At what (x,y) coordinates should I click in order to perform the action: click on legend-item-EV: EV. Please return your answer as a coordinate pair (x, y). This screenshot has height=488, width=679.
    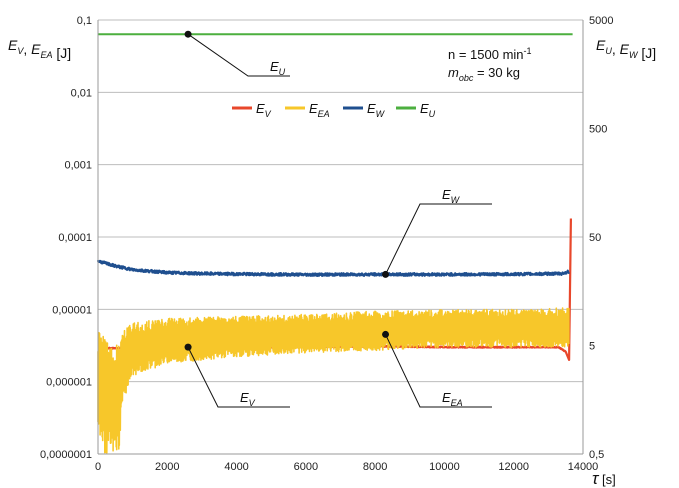
    Looking at the image, I should click on (252, 110).